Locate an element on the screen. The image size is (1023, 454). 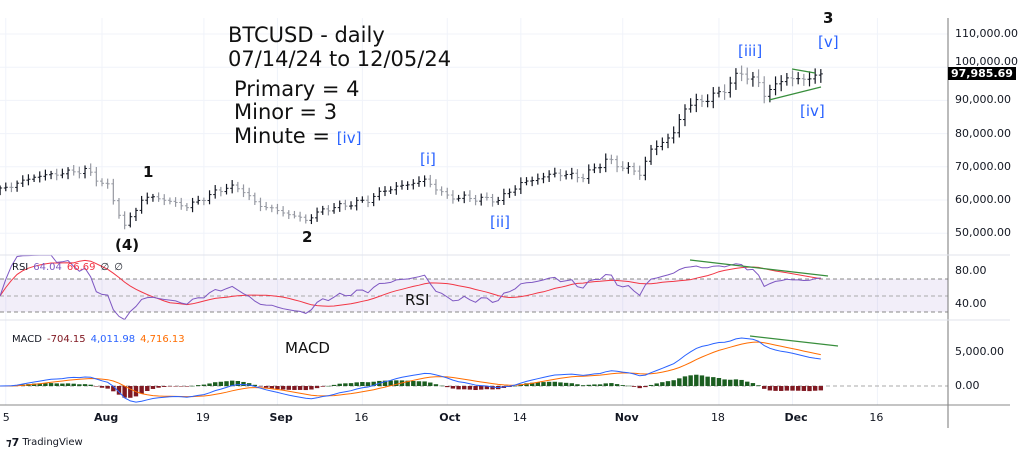
macd-legend: MACD -704.15 4,011.98 4,716.13 is located at coordinates (101, 339).